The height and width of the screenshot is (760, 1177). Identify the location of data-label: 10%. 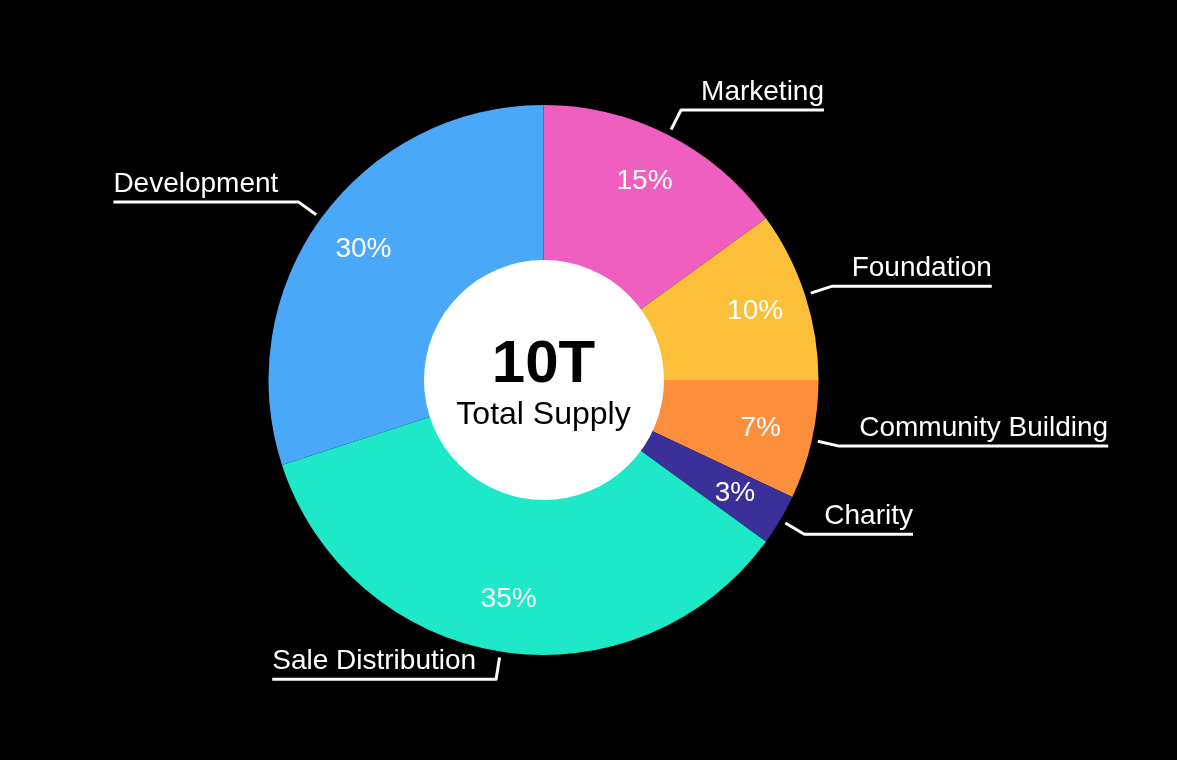
(755, 309).